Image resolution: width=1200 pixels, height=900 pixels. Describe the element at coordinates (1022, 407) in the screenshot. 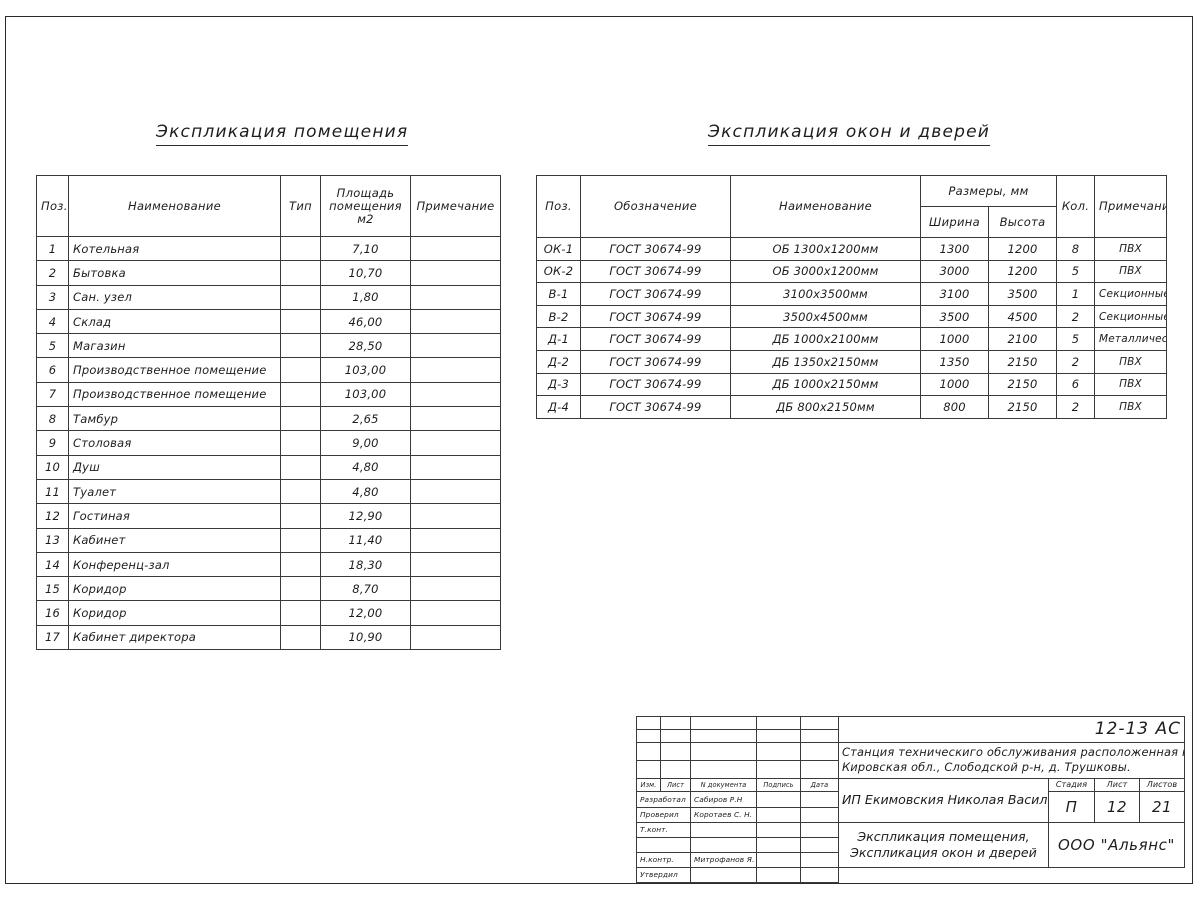

I see `cell-height: 2150` at that location.